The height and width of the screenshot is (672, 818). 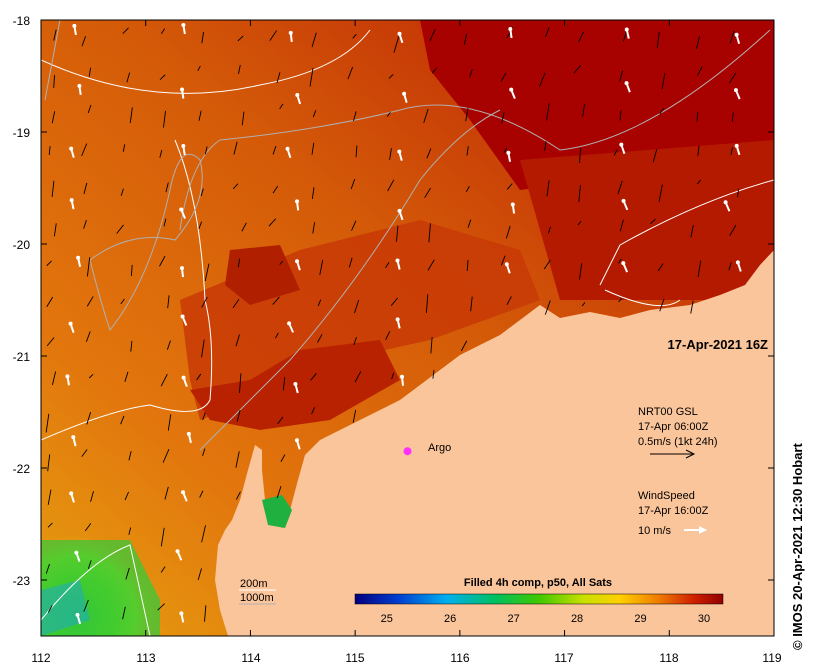 What do you see at coordinates (407, 451) in the screenshot?
I see `argo-icon` at bounding box center [407, 451].